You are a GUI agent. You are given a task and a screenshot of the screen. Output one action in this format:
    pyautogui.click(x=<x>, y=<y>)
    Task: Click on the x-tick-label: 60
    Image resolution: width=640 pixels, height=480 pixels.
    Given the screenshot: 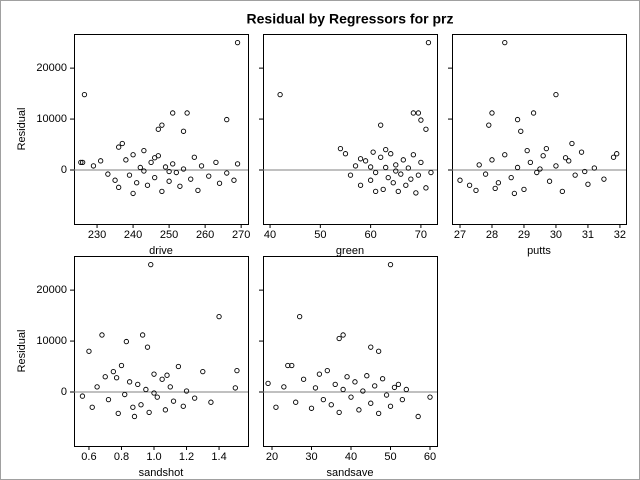 What is the action you would take?
    pyautogui.click(x=370, y=235)
    